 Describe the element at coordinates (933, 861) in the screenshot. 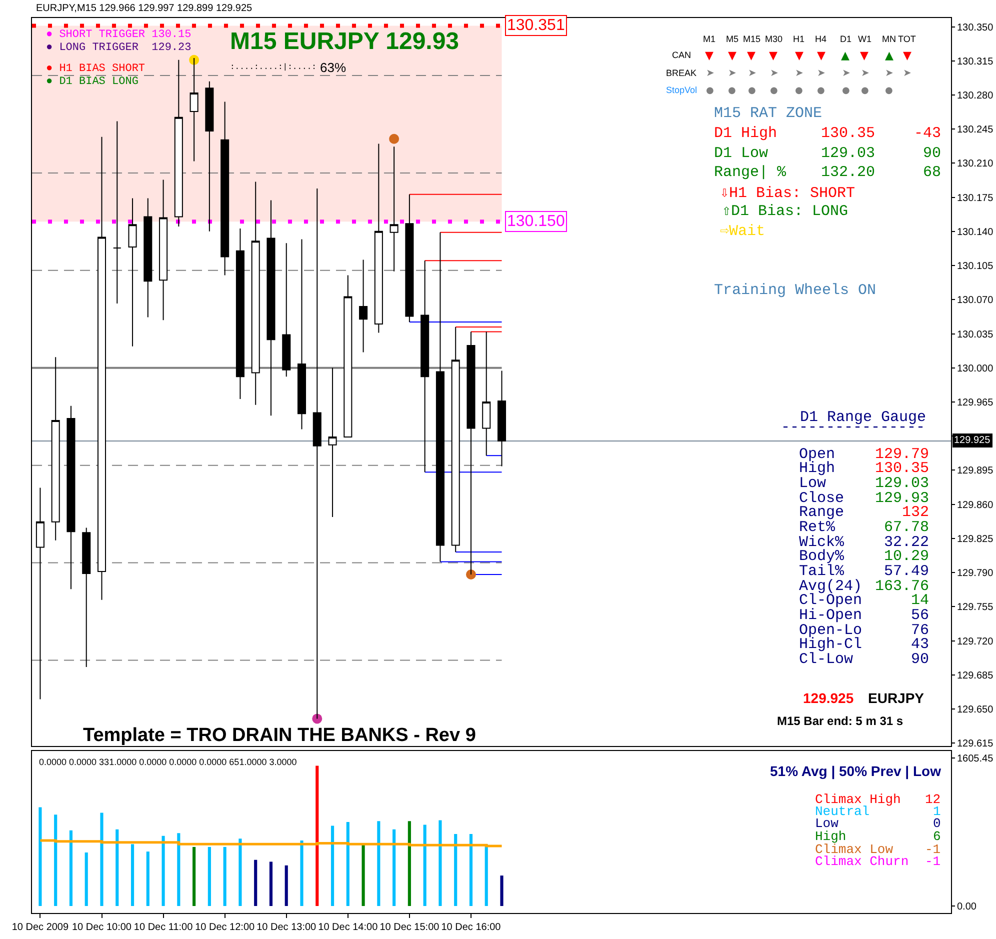

I see `annotation: -1` at that location.